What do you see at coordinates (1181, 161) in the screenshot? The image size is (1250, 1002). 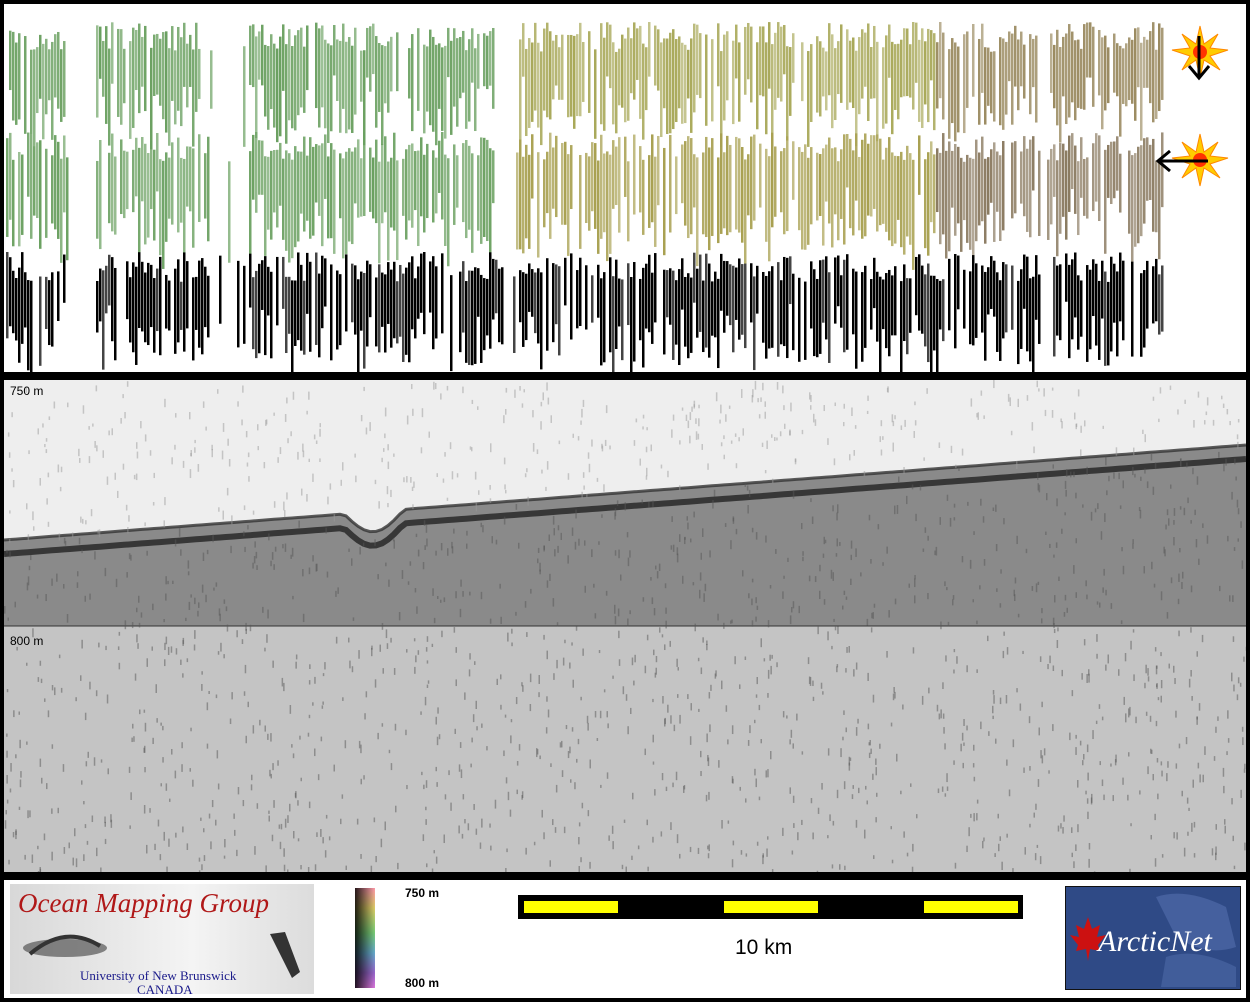 I see `arrow-left-icon` at bounding box center [1181, 161].